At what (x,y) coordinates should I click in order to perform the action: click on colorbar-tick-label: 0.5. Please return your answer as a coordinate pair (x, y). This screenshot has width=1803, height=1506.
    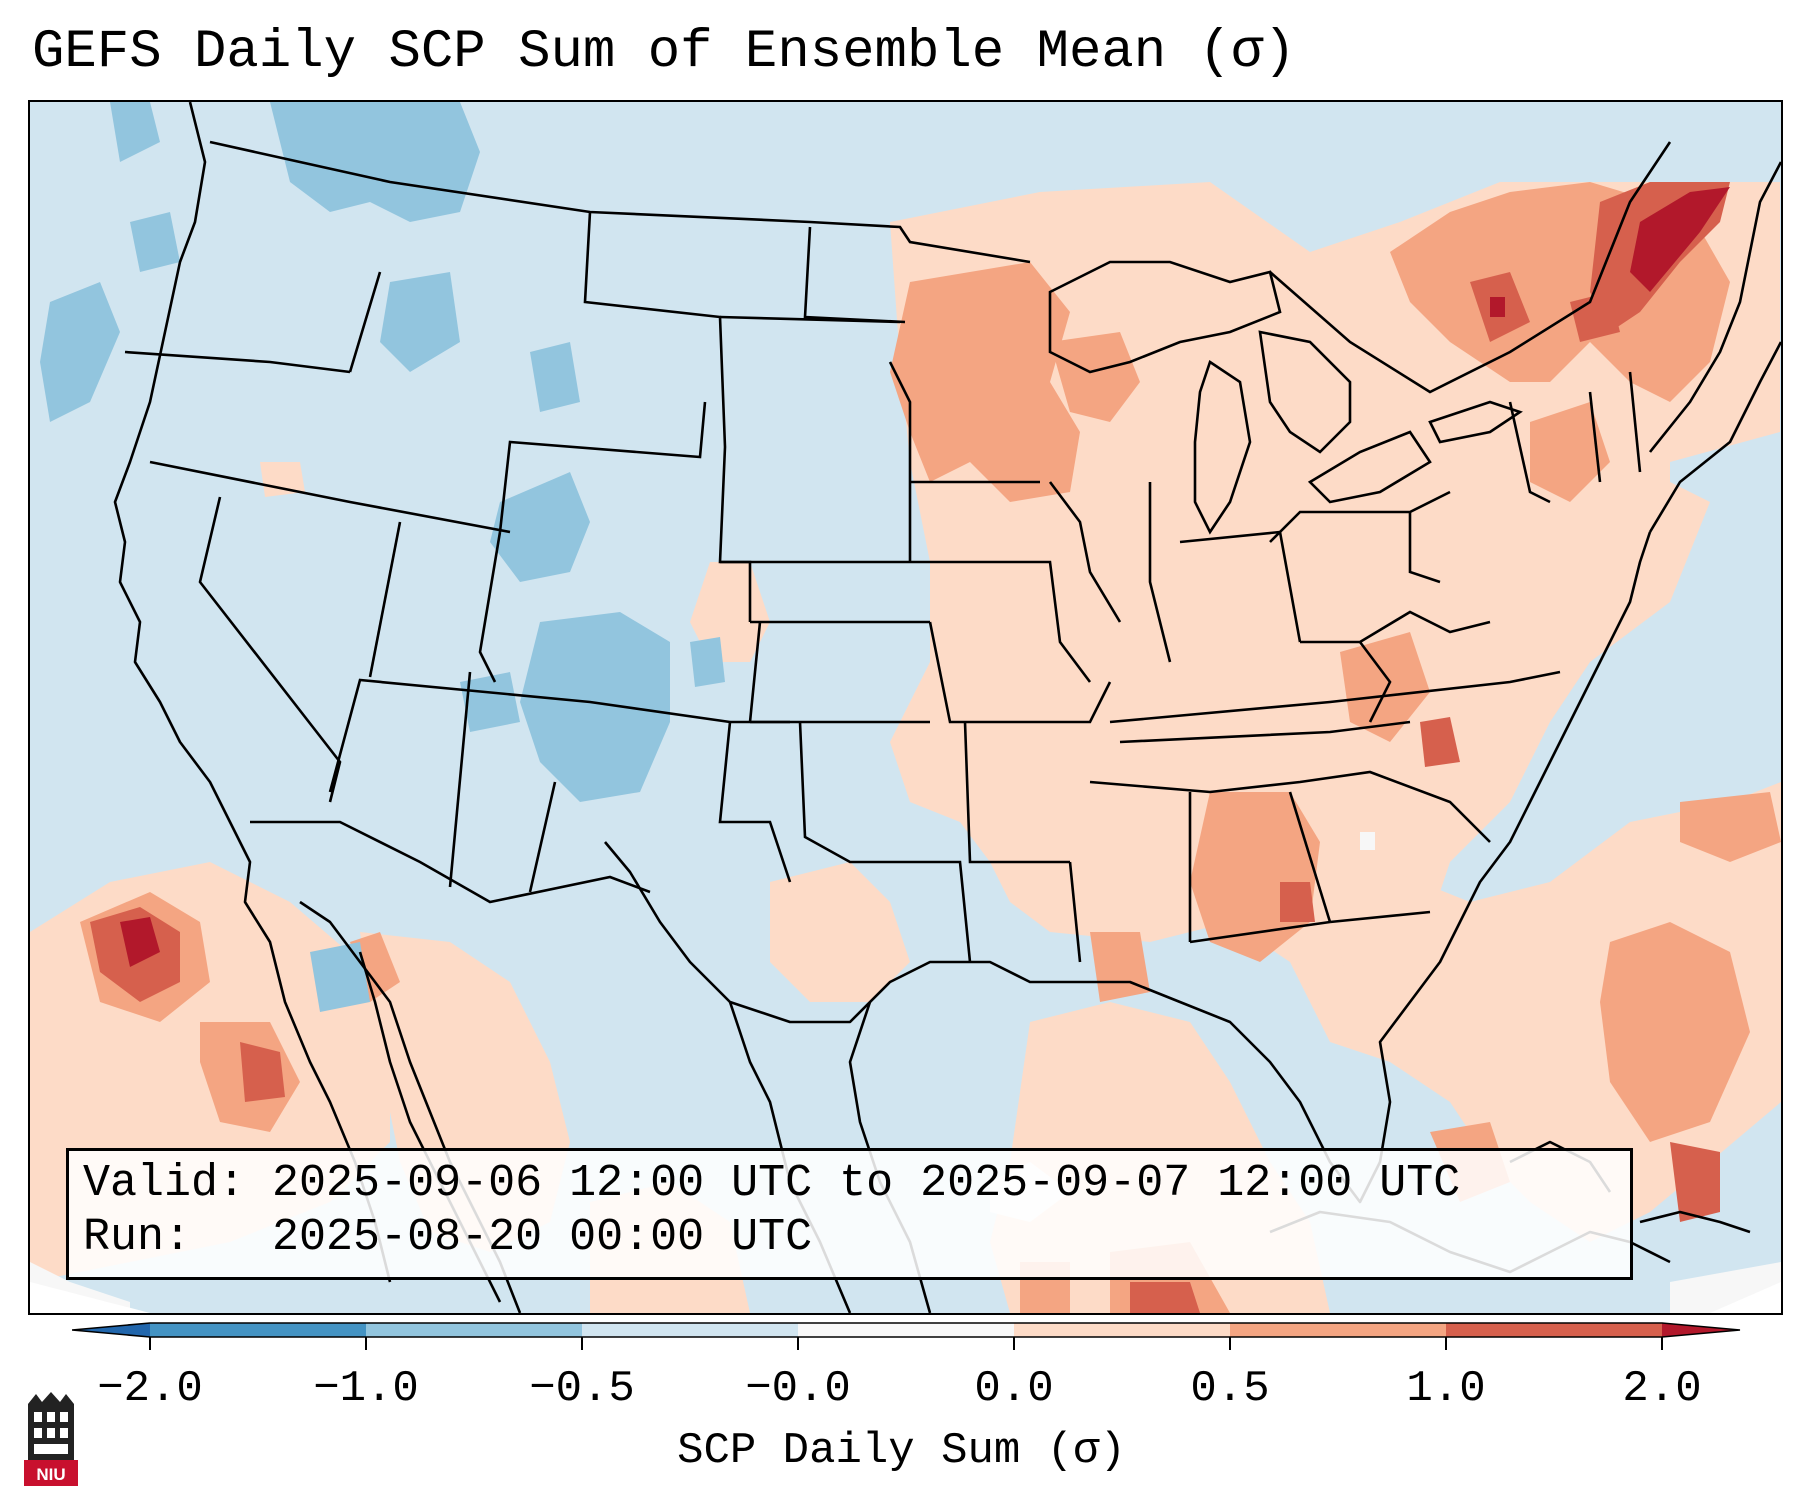
    Looking at the image, I should click on (1230, 1389).